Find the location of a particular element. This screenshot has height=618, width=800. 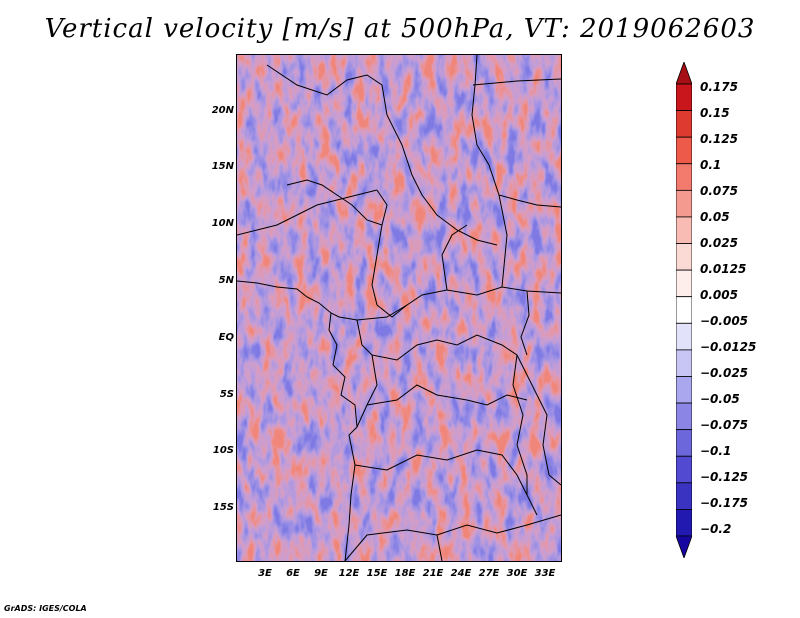

colorbar-label: 0.05 is located at coordinates (715, 217).